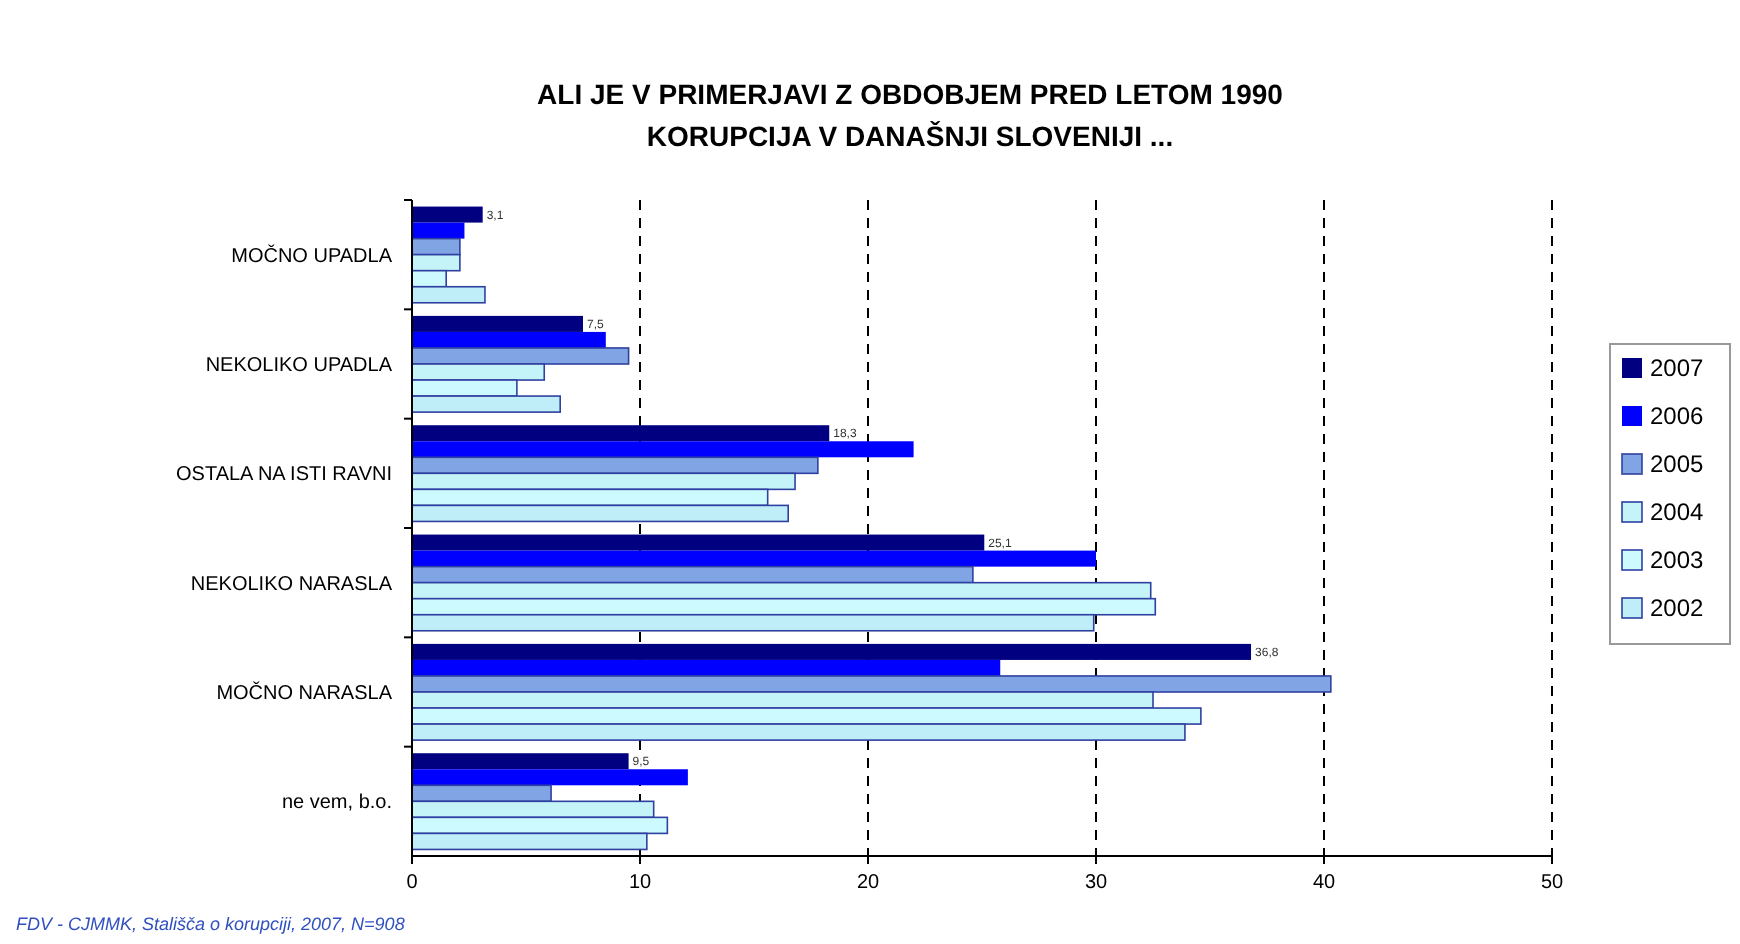 This screenshot has width=1740, height=944. What do you see at coordinates (1677, 560) in the screenshot?
I see `legend-label: 2003` at bounding box center [1677, 560].